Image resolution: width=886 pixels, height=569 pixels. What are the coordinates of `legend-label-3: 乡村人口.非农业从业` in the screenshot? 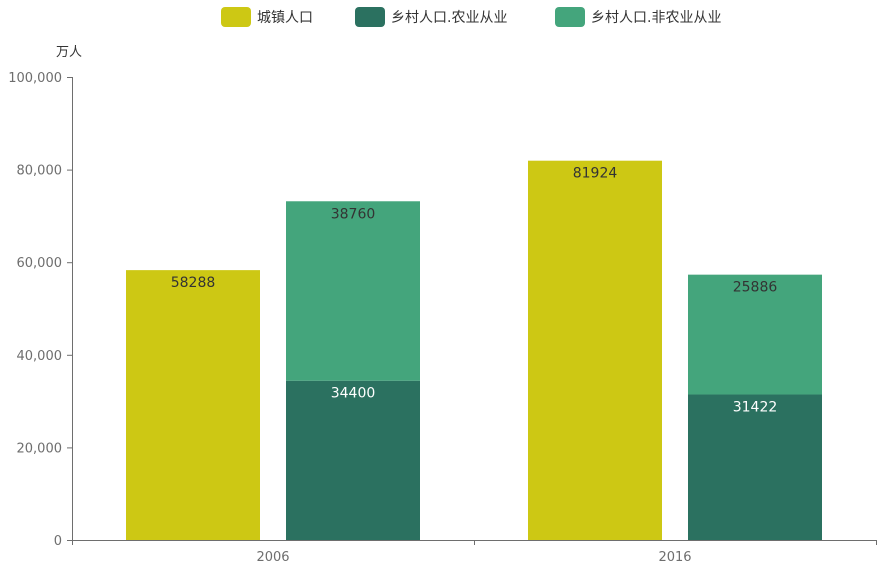 It's located at (656, 18).